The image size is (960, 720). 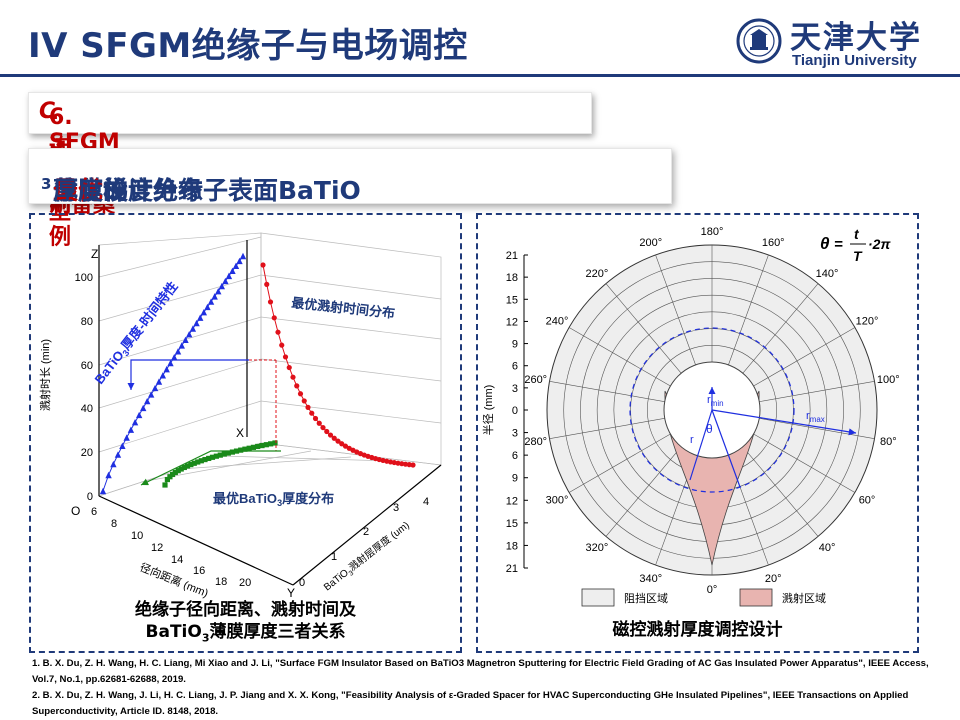 What do you see at coordinates (827, 548) in the screenshot?
I see `angle-label: 40°` at bounding box center [827, 548].